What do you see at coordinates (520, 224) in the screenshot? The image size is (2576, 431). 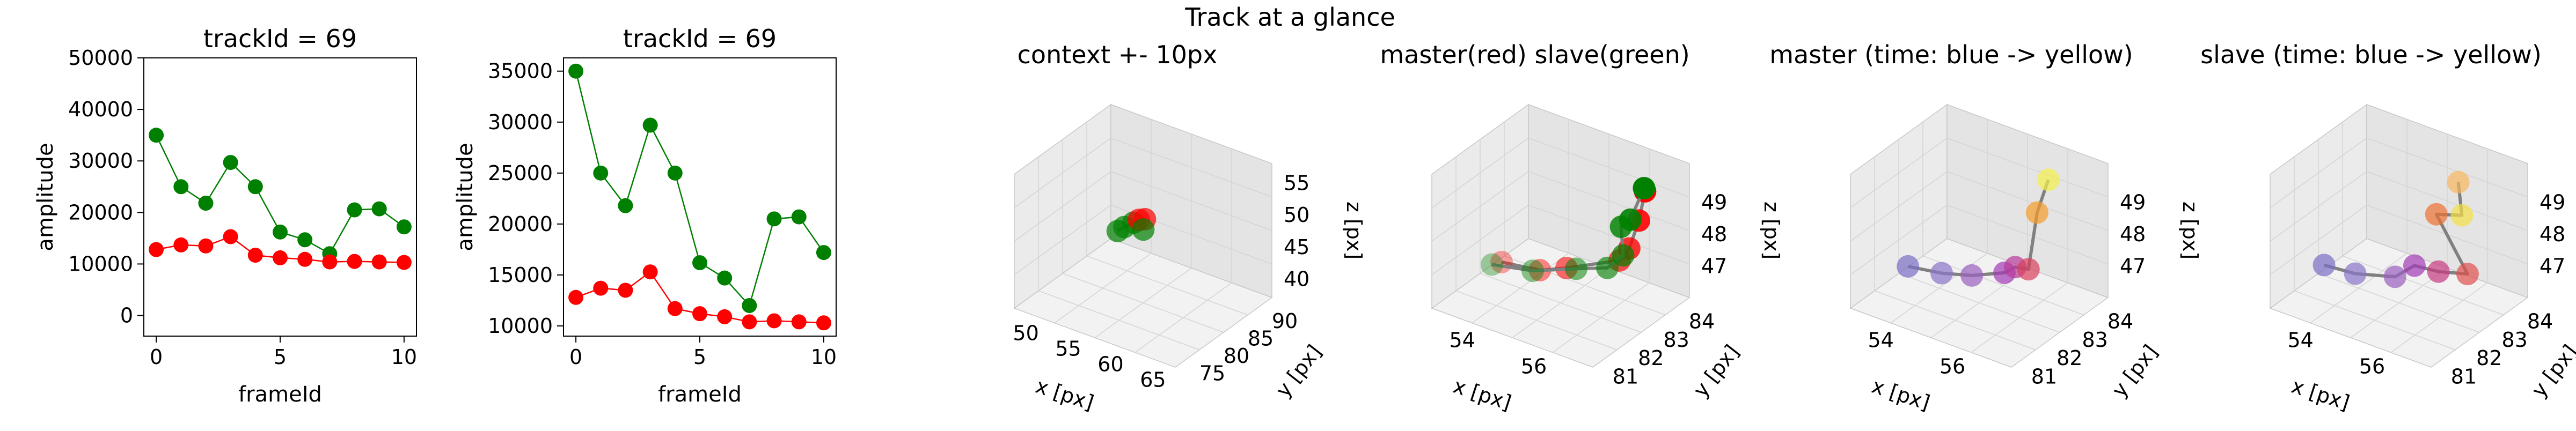 I see `y-tick-label: 20000` at bounding box center [520, 224].